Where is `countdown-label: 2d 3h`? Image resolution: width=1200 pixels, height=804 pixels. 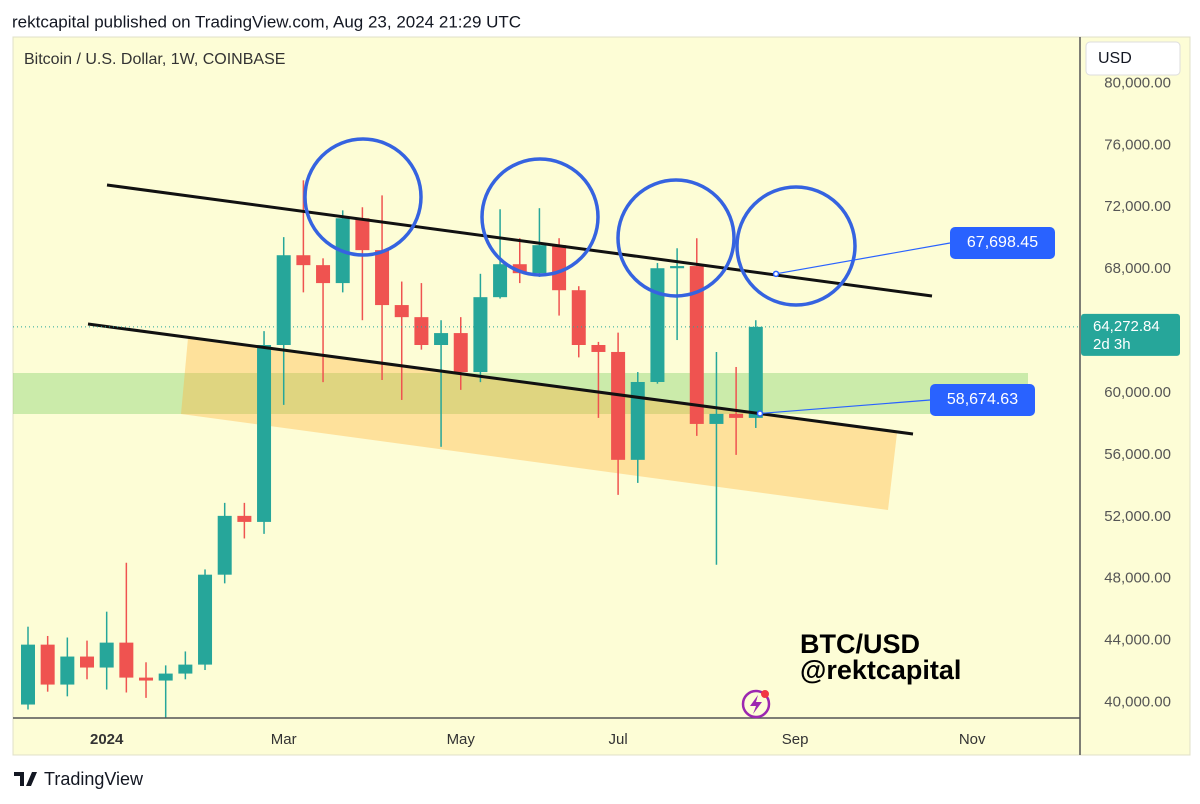
countdown-label: 2d 3h is located at coordinates (1112, 344).